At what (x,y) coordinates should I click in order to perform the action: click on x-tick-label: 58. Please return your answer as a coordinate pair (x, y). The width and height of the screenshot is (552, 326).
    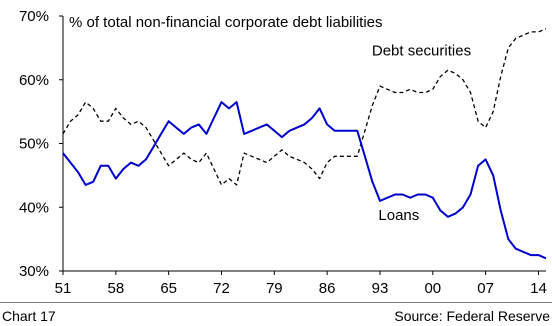
    Looking at the image, I should click on (115, 288).